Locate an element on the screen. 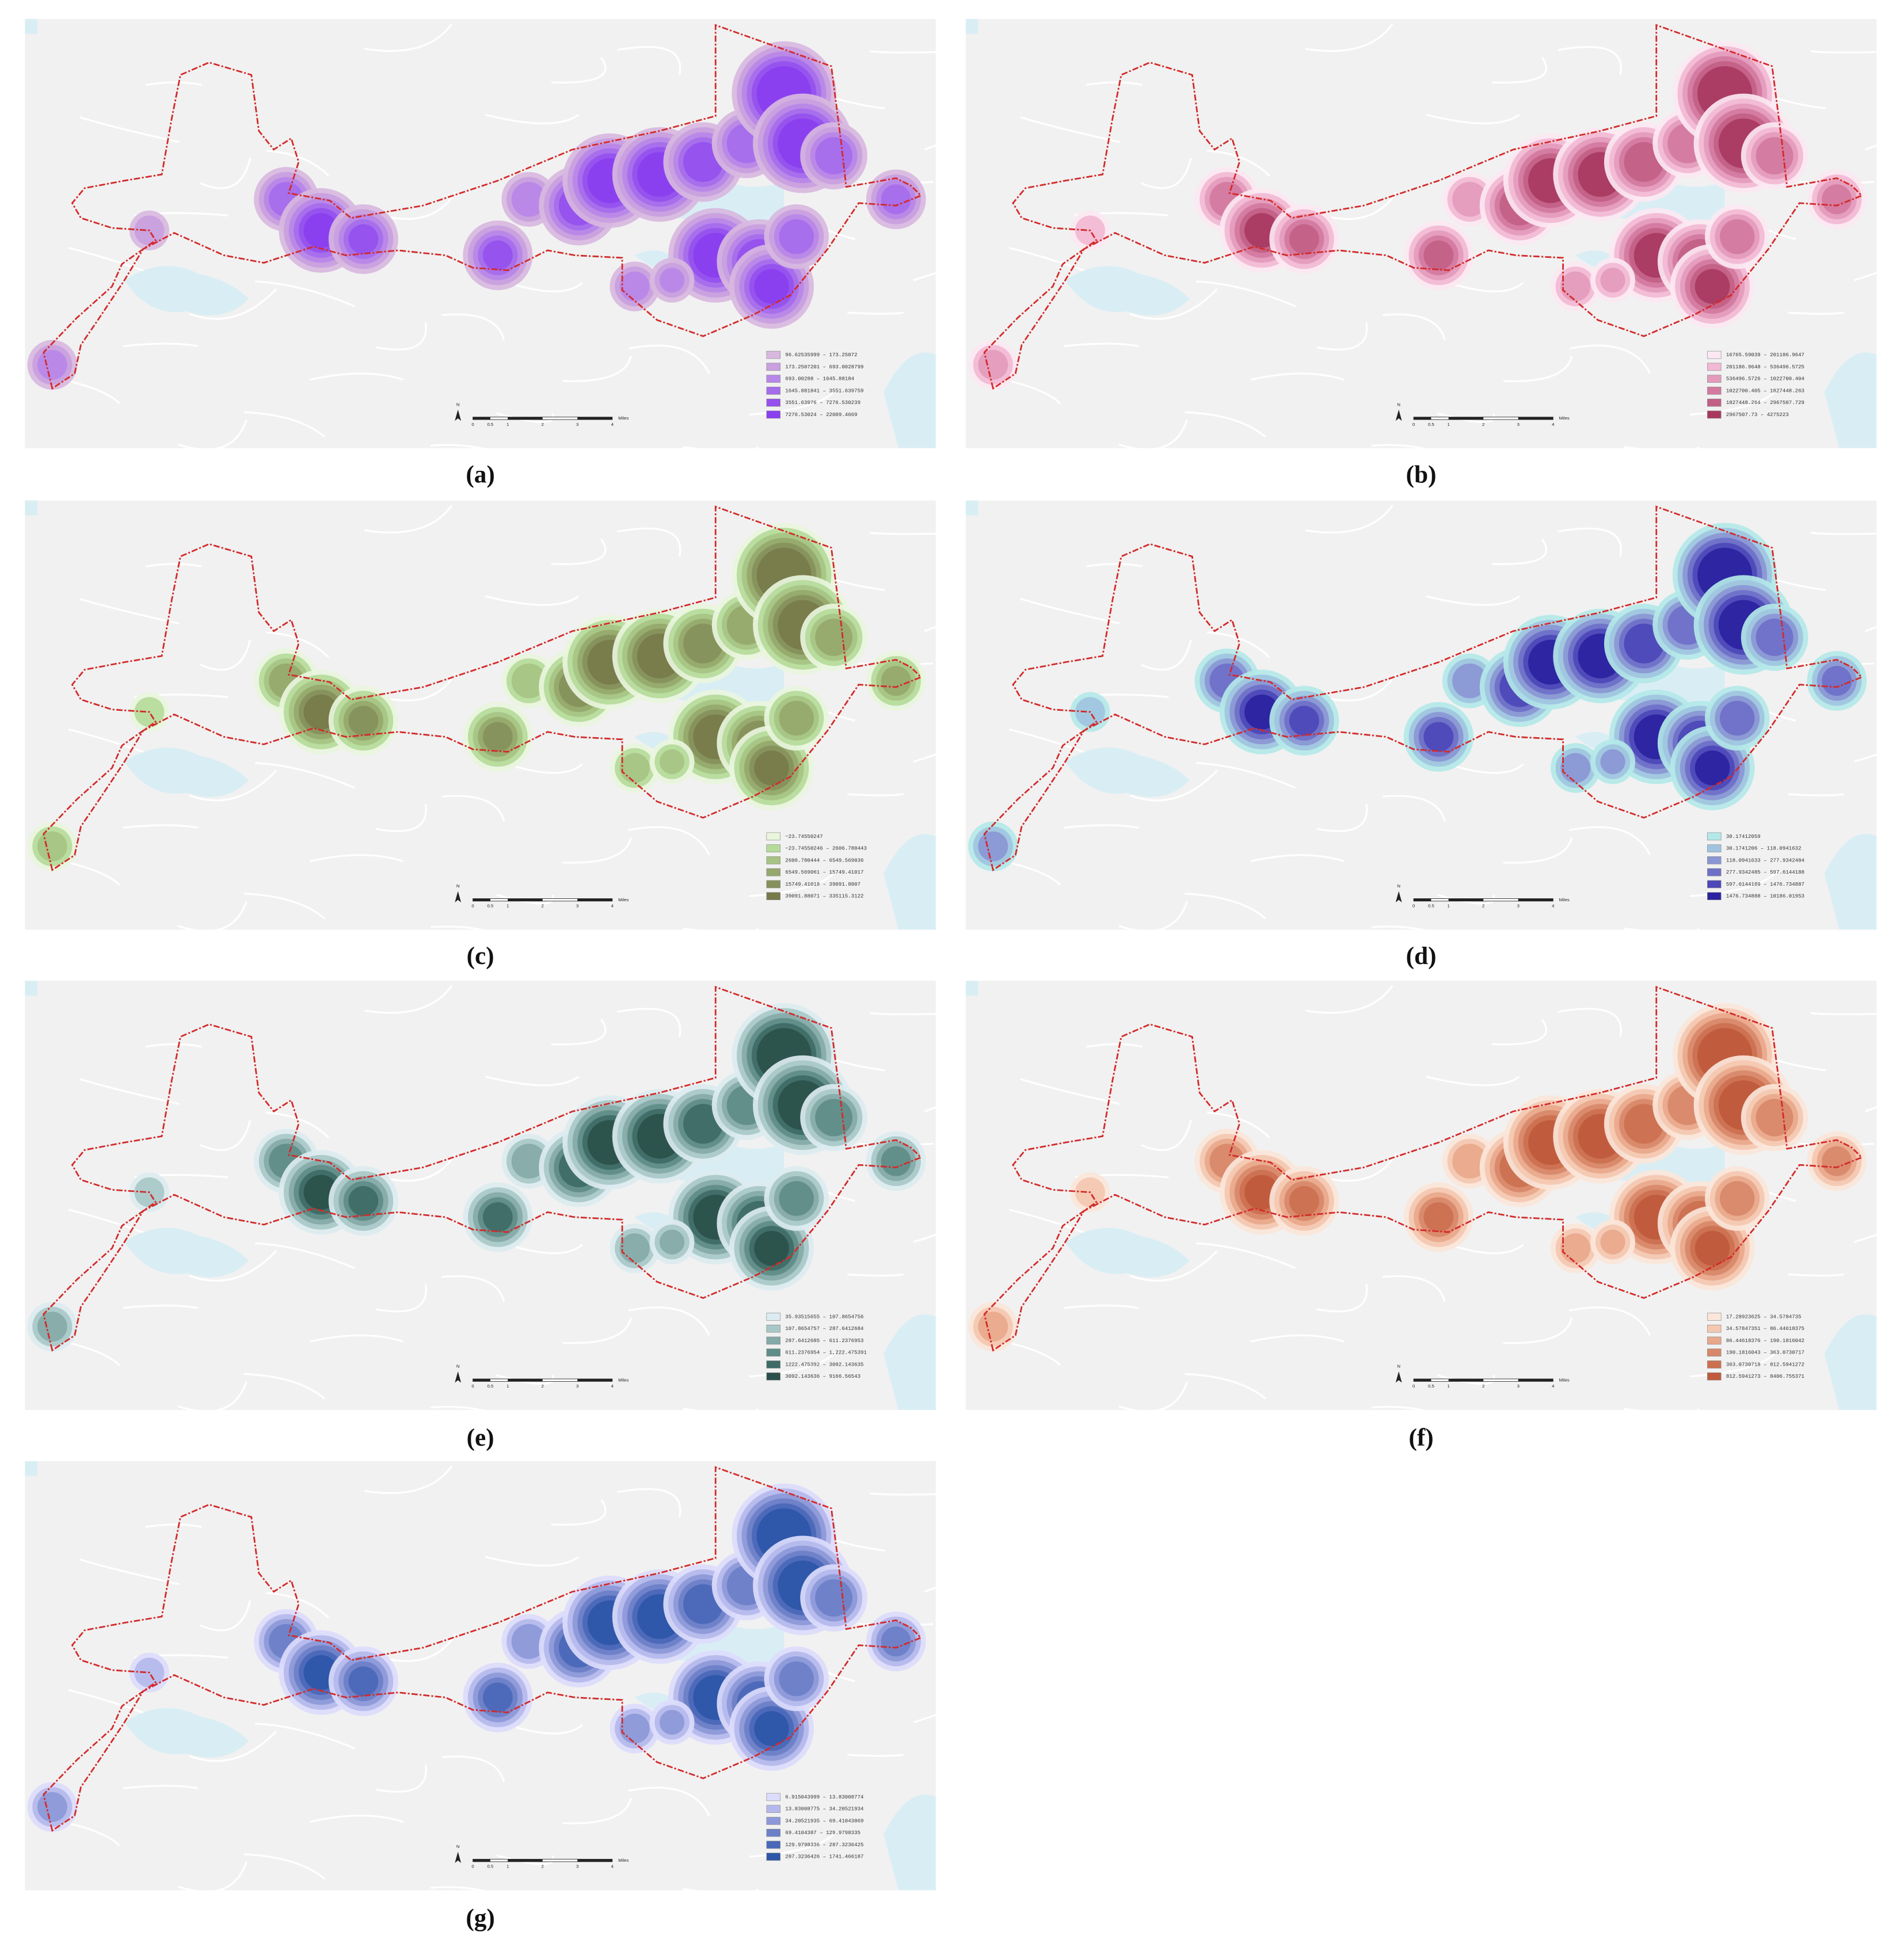 The image size is (1904, 1959). legend-label: 287.3236426 – 1741.466187 is located at coordinates (824, 1857).